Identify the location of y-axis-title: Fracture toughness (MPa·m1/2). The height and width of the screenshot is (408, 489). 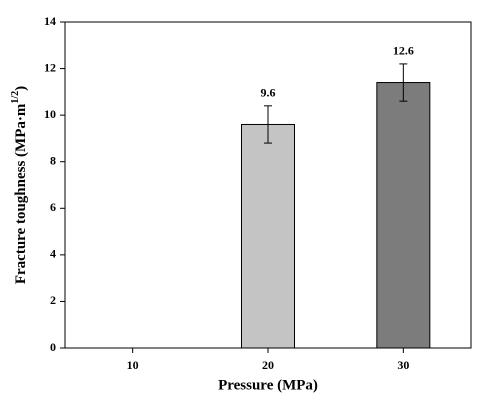
(19, 185).